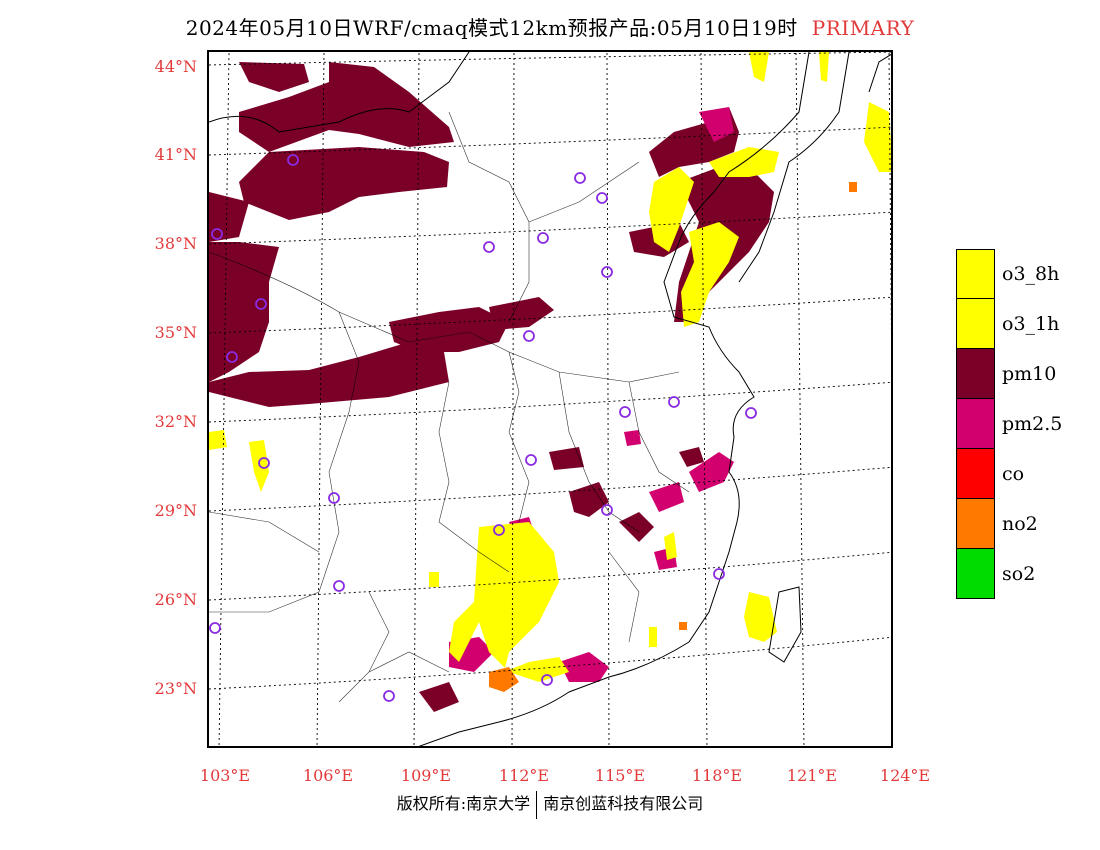 The height and width of the screenshot is (850, 1100). I want to click on lat-label-38: 38°N, so click(175, 243).